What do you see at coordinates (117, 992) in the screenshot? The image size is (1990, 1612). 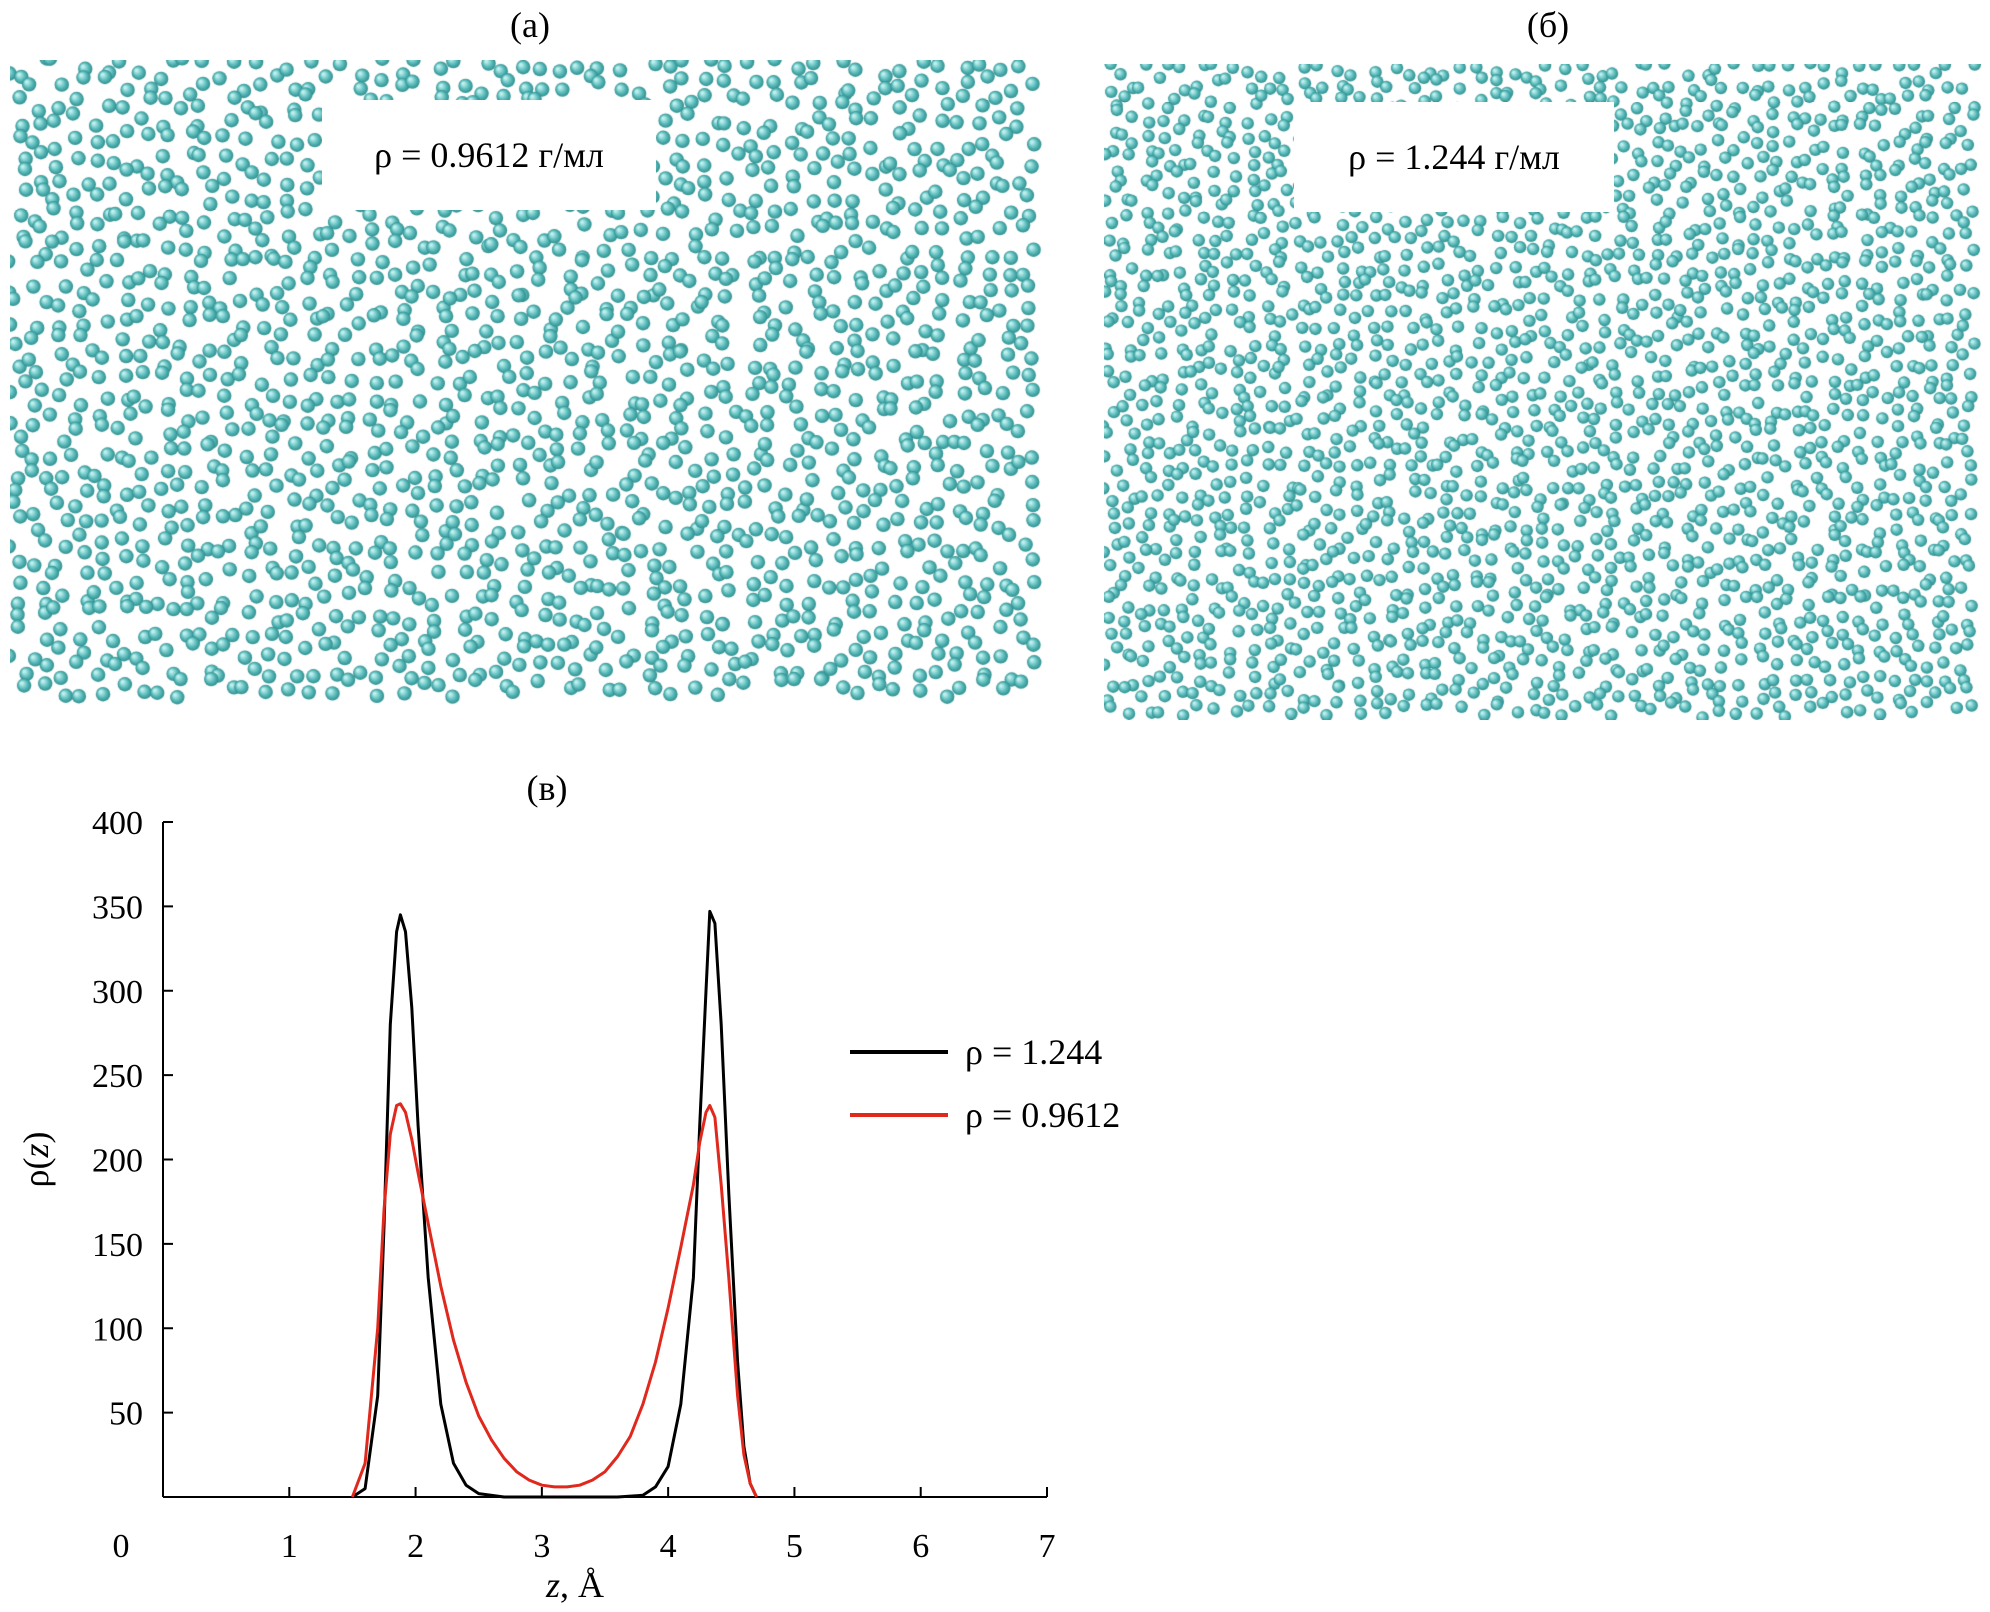 I see `y-tick-label: 300` at bounding box center [117, 992].